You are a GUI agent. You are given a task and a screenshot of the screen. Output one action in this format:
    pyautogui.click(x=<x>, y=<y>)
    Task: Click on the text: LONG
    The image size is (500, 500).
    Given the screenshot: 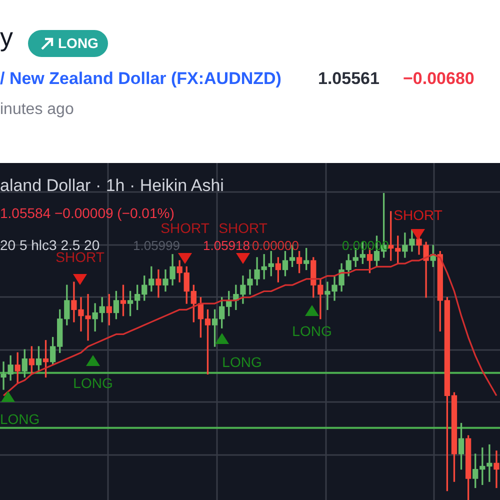 What is the action you would take?
    pyautogui.click(x=78, y=43)
    